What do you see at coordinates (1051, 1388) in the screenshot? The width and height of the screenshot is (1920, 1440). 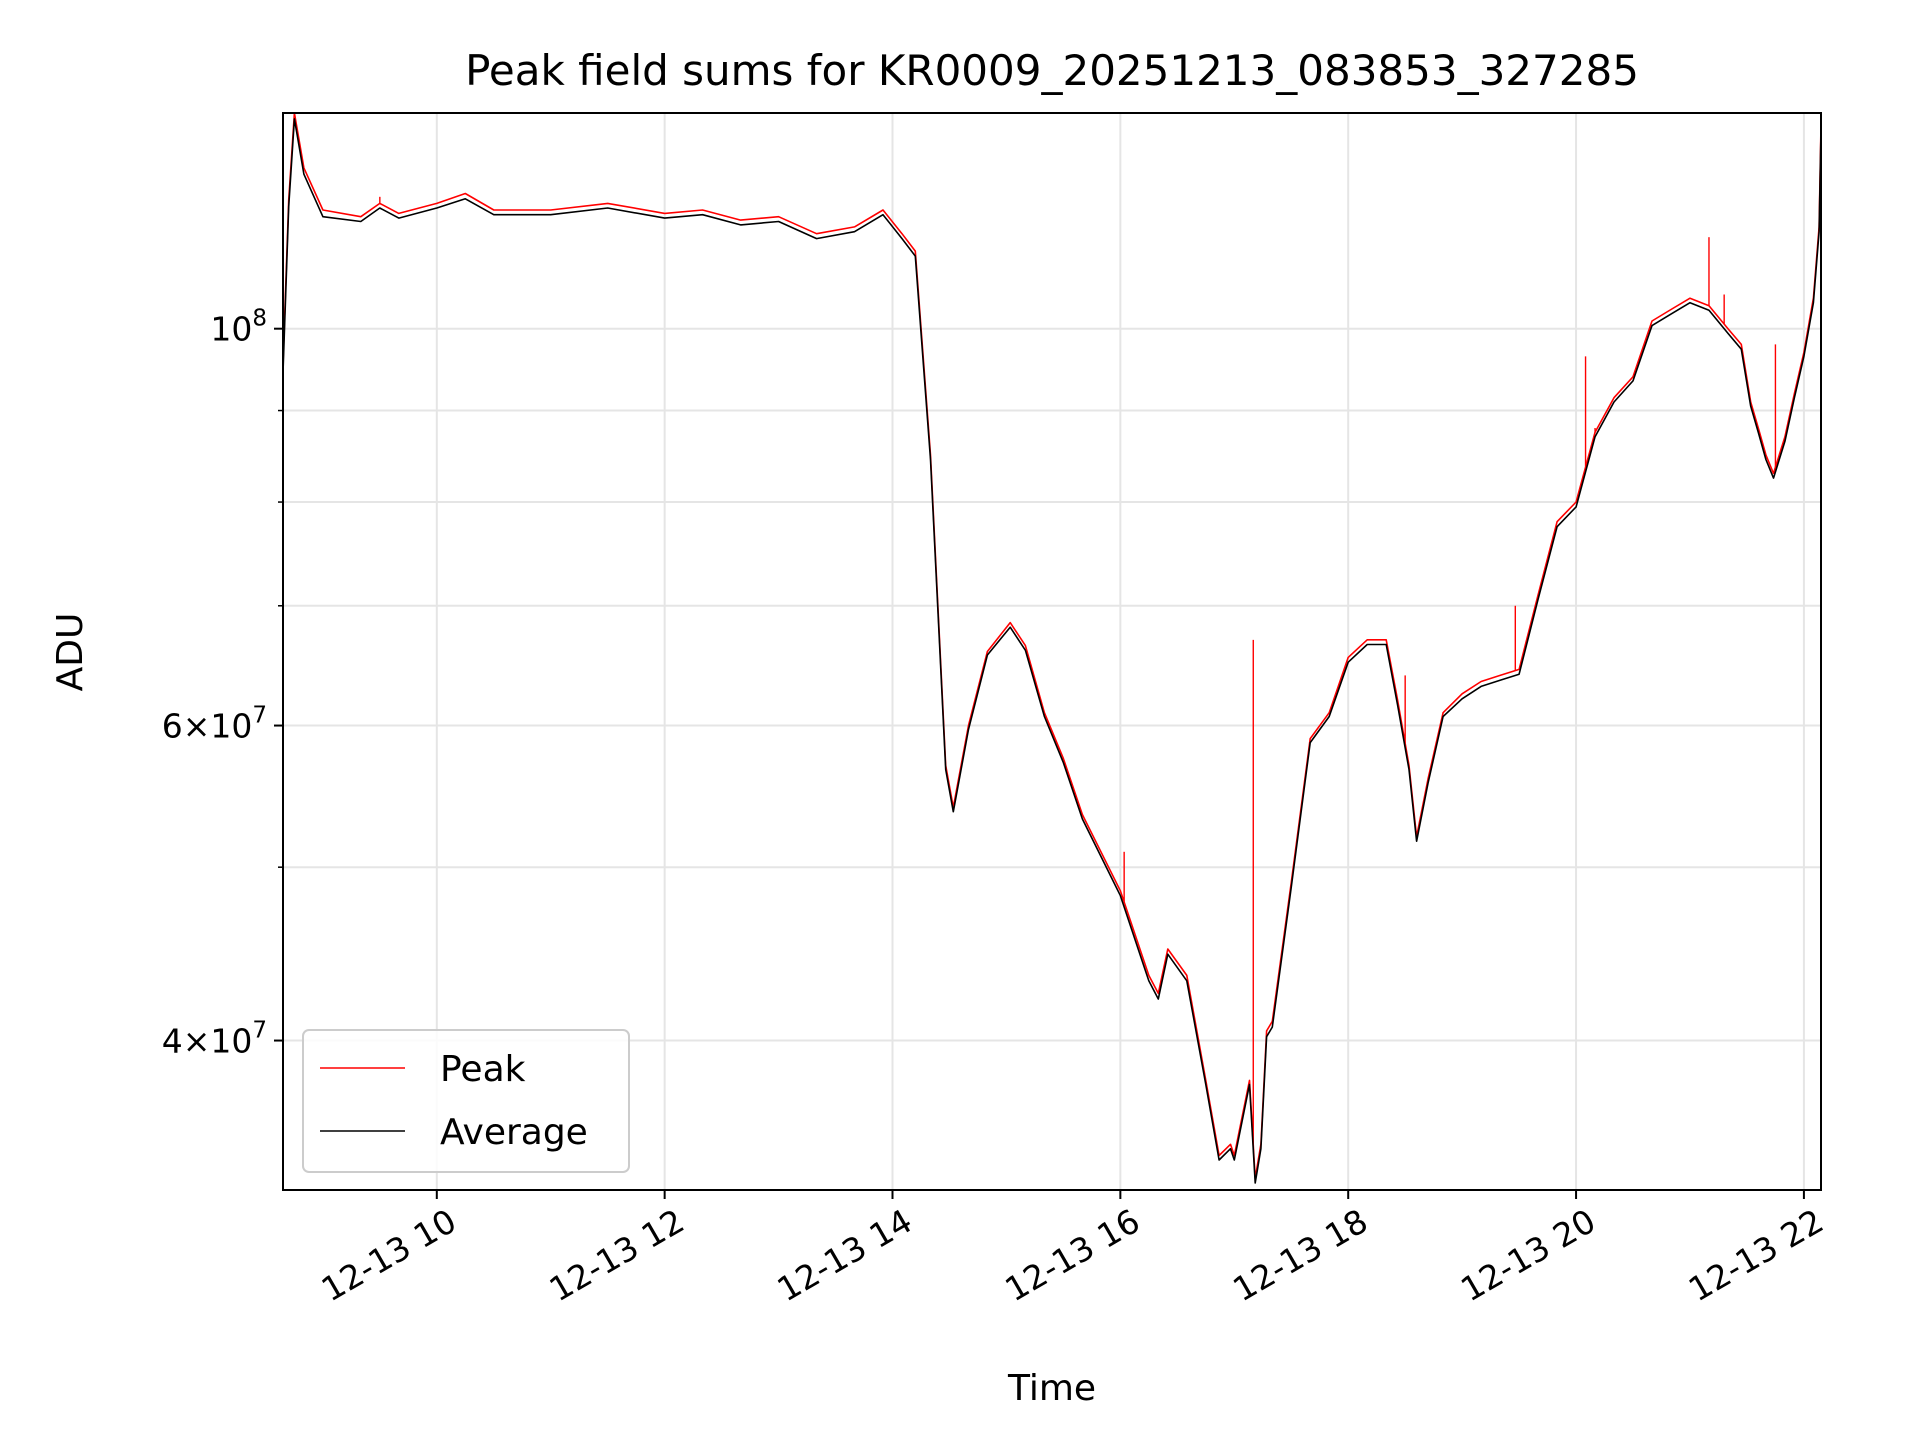 I see `x-axis-title: Time` at bounding box center [1051, 1388].